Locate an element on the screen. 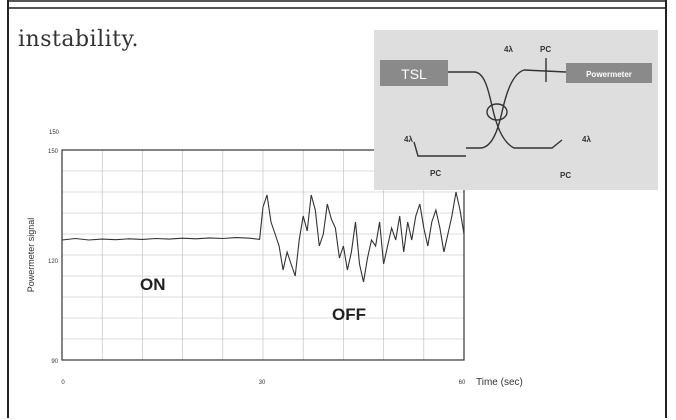 The width and height of the screenshot is (676, 420). frame-rule-top is located at coordinates (337, 1).